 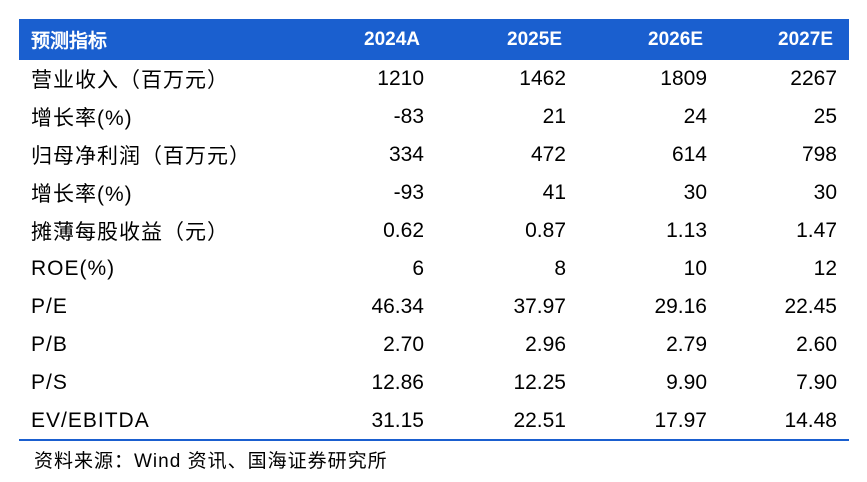 I want to click on cell-value: 25, so click(x=825, y=116).